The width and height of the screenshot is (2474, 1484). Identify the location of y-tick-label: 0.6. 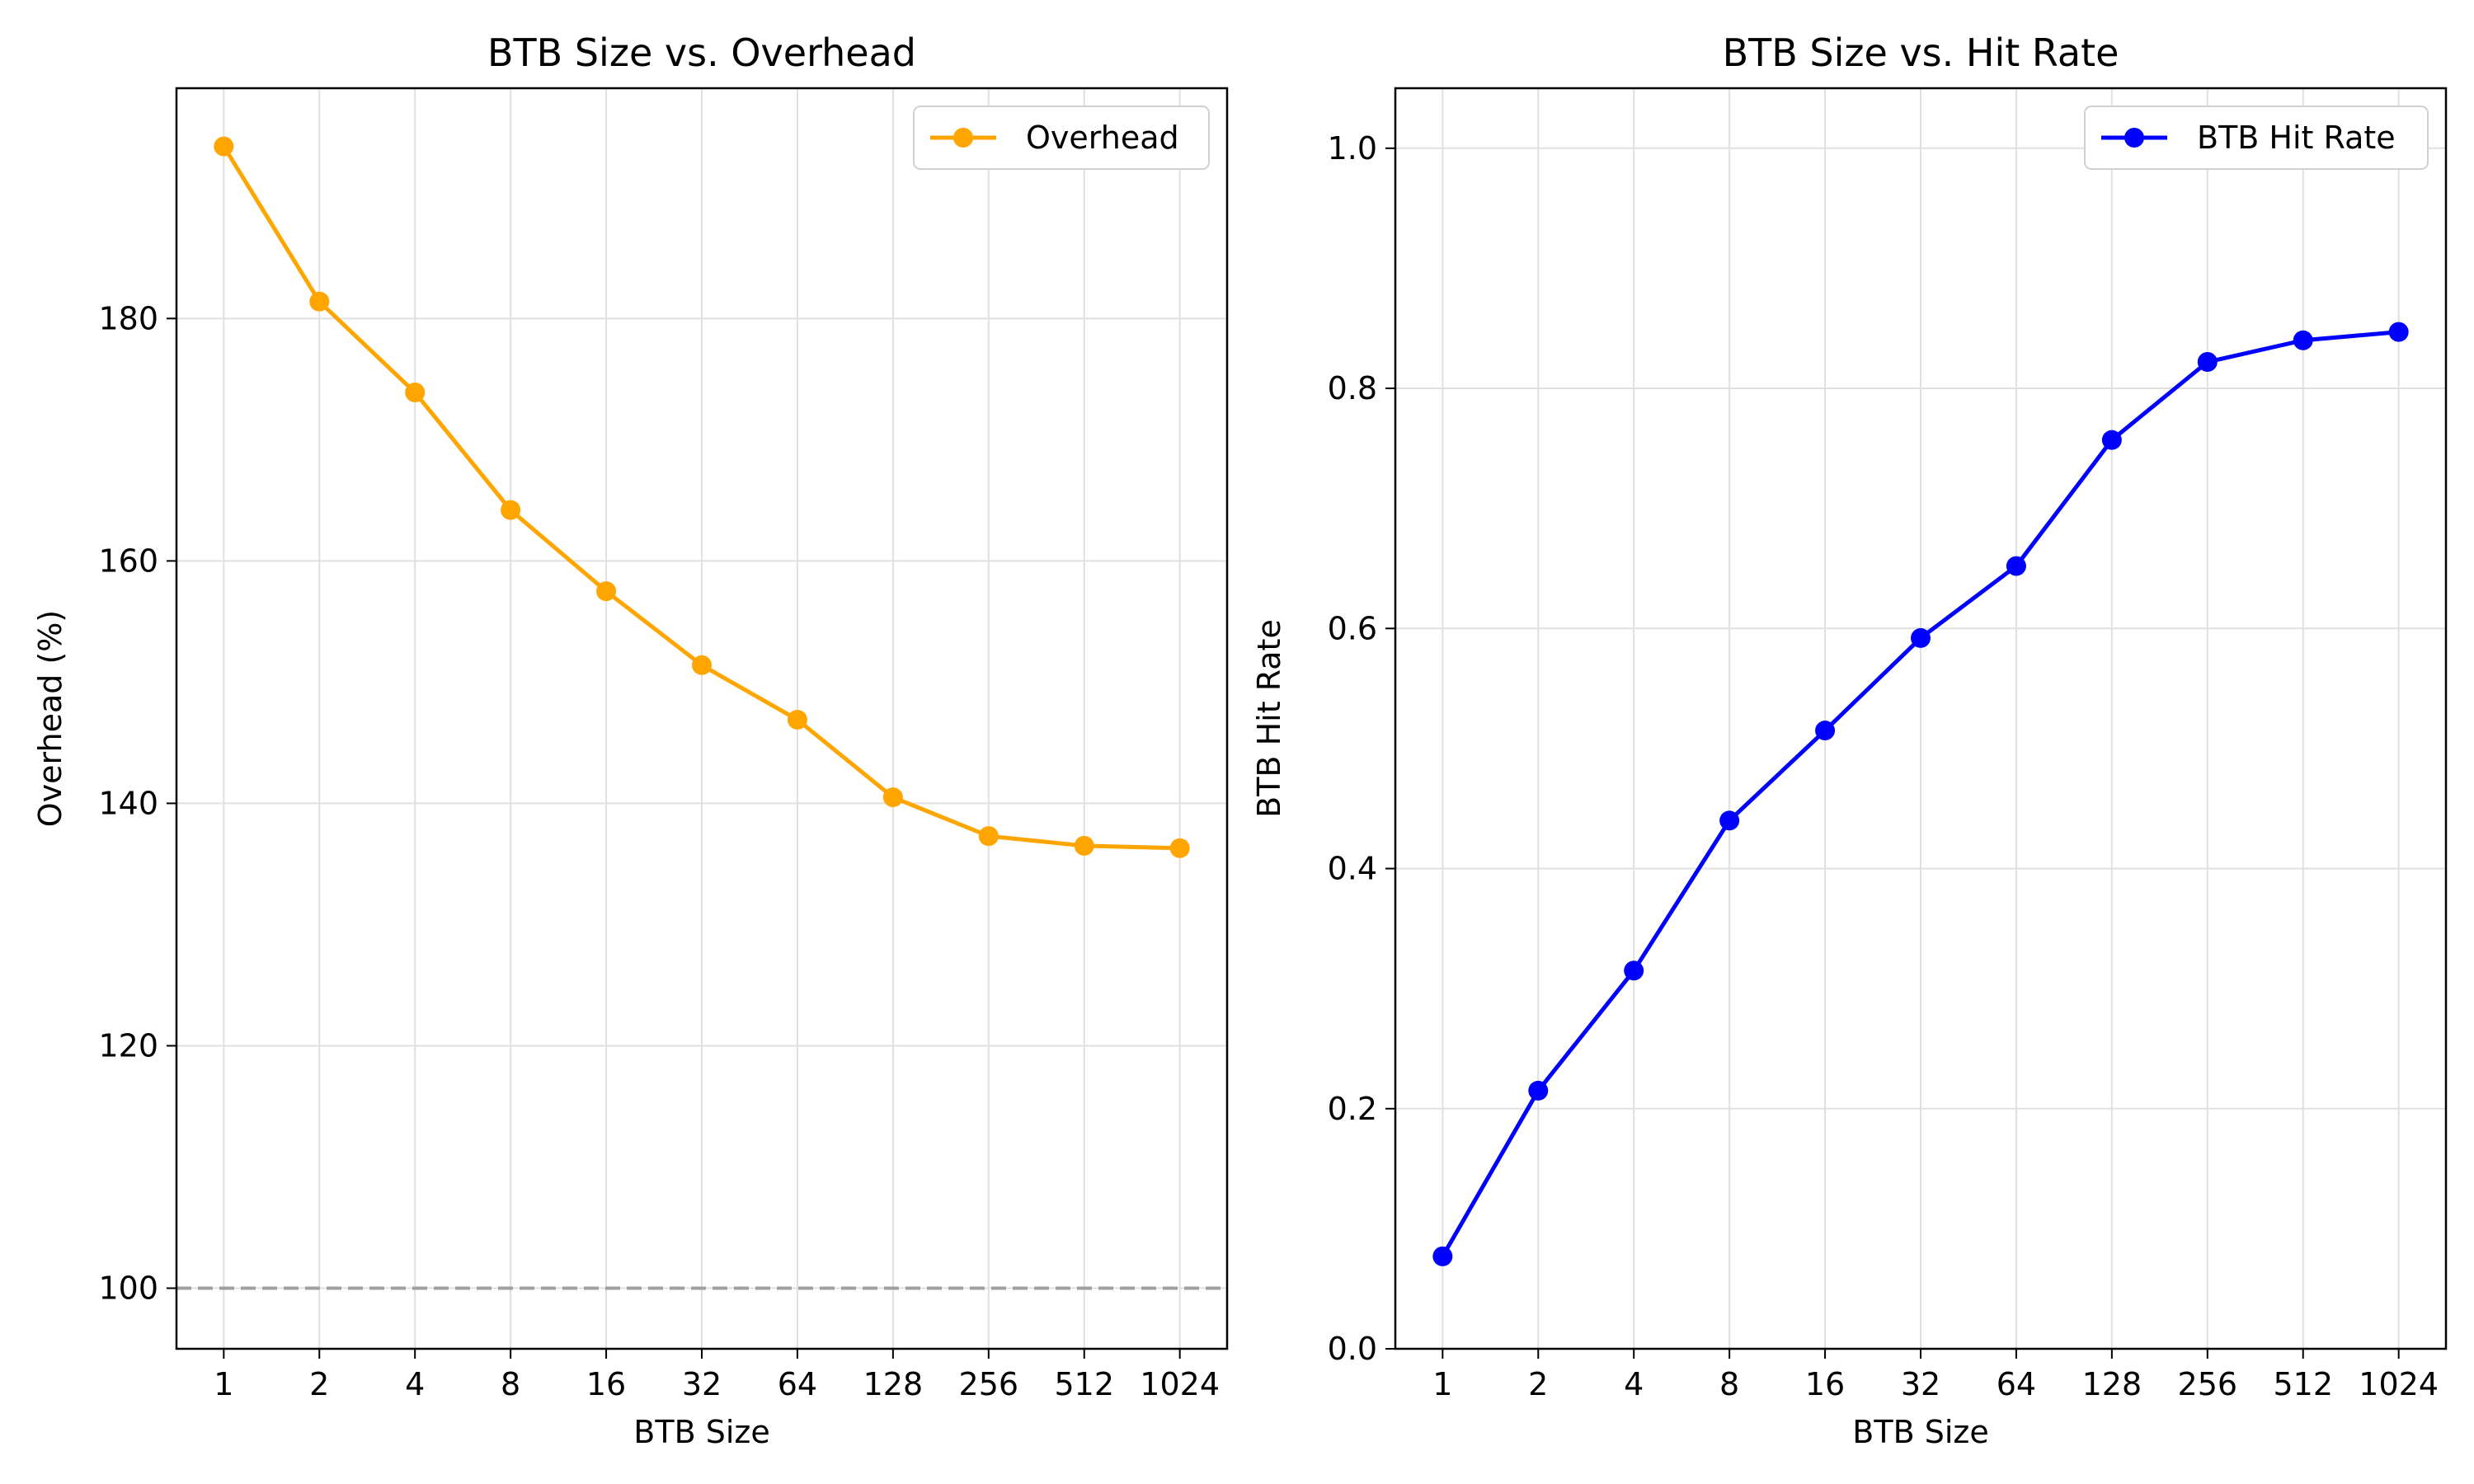
(1352, 628).